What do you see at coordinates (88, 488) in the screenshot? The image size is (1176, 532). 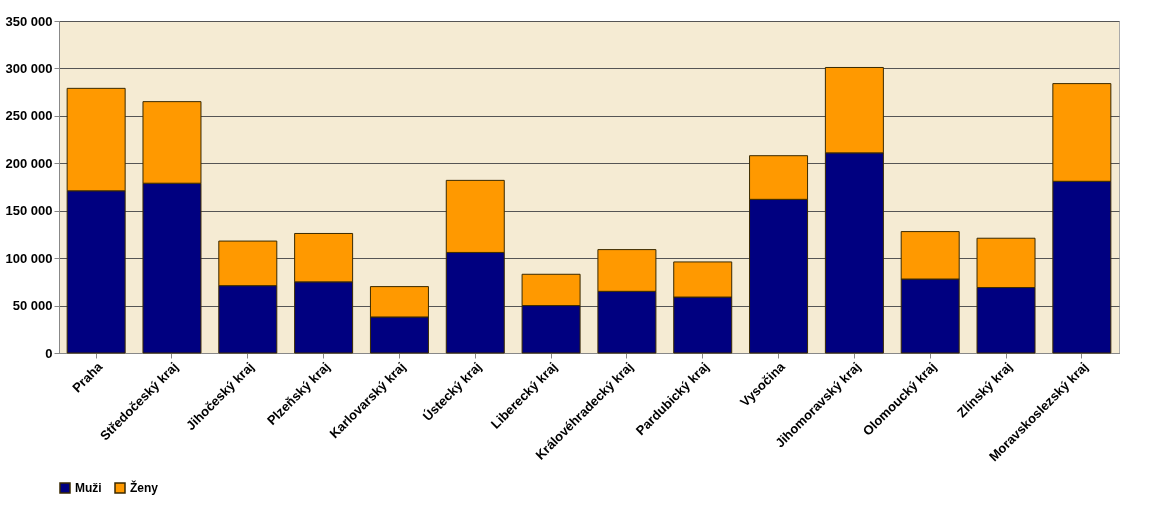 I see `legend-label: Muži` at bounding box center [88, 488].